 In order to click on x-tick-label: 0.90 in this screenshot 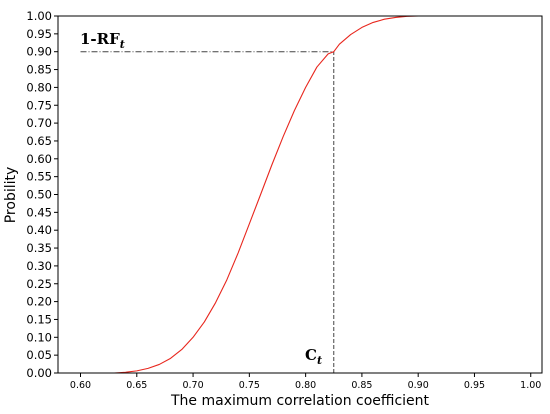, I will do `click(418, 385)`.